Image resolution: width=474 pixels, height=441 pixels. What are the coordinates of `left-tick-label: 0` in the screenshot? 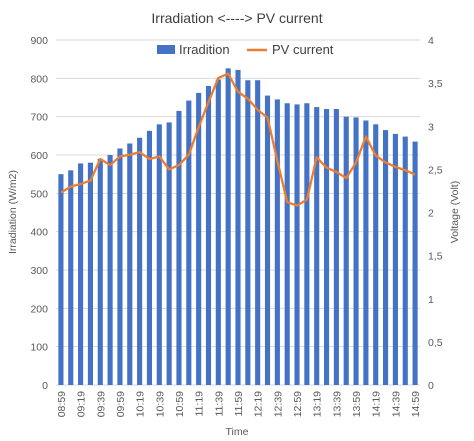 It's located at (45, 386).